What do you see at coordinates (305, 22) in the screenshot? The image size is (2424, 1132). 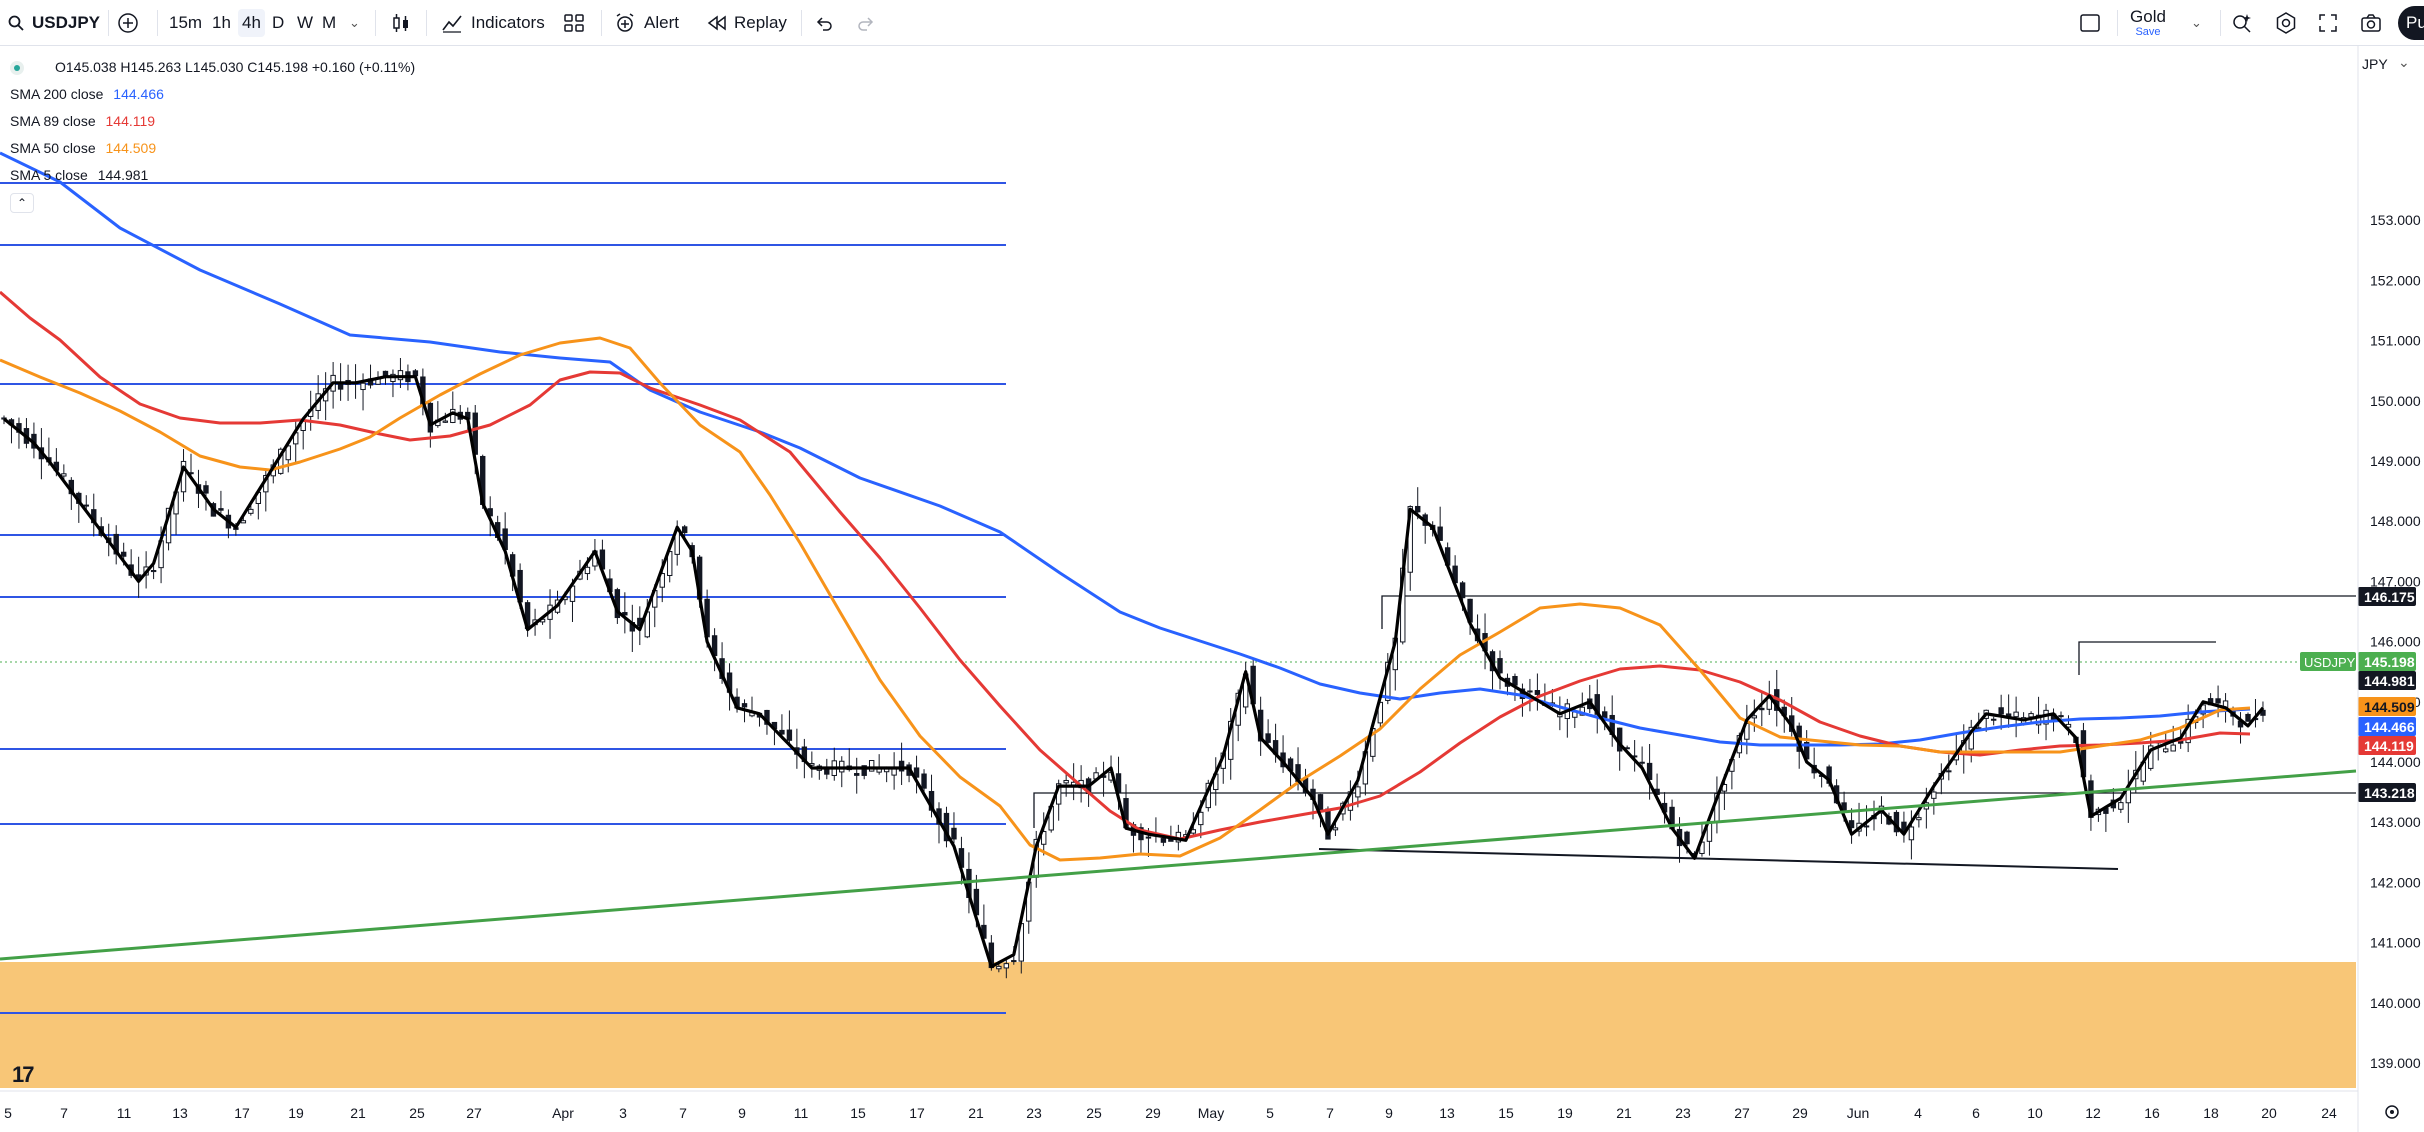 I see `timeframe-w: W` at bounding box center [305, 22].